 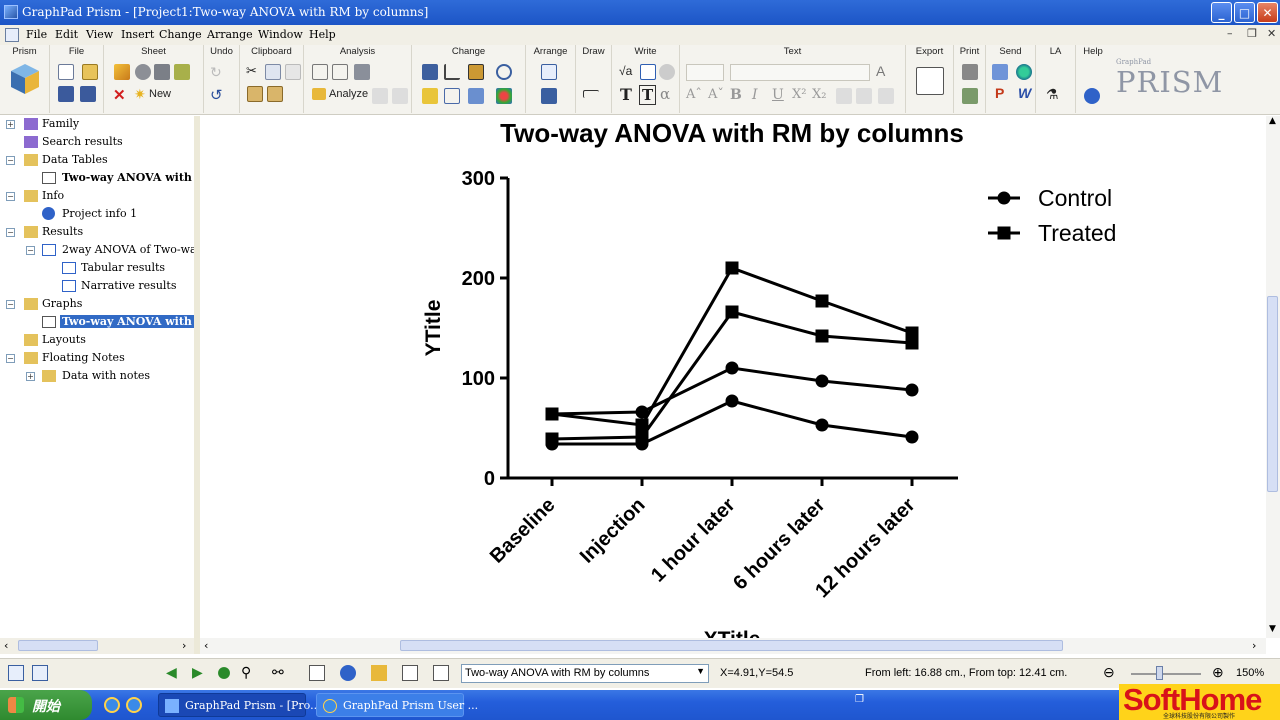 What do you see at coordinates (732, 633) in the screenshot?
I see `x-axis-title: XTitle` at bounding box center [732, 633].